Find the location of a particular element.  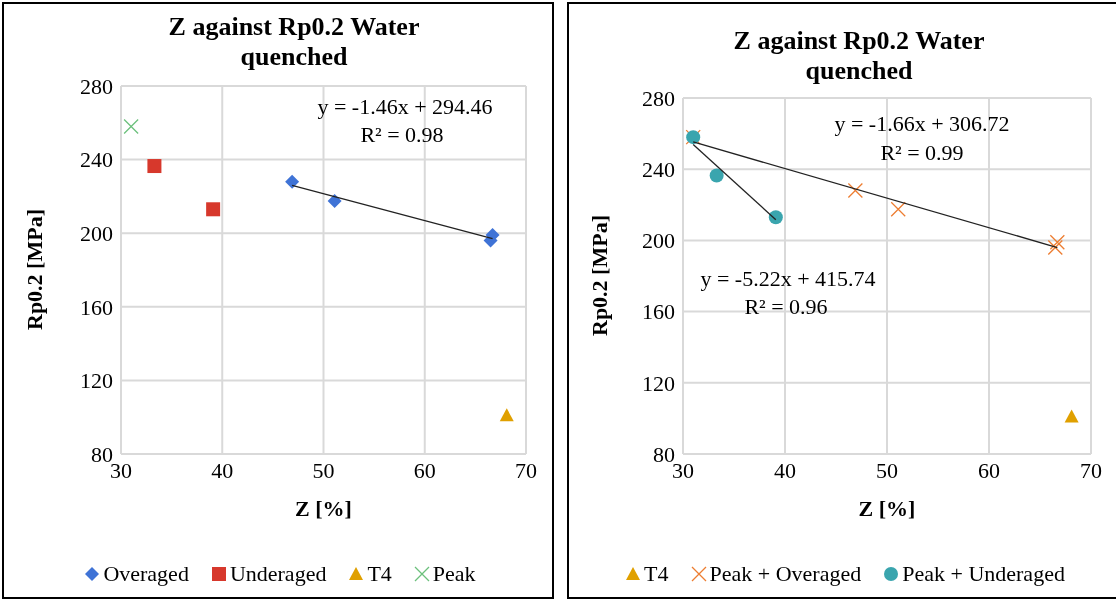

legend-label: Peak + Underaged is located at coordinates (983, 574).